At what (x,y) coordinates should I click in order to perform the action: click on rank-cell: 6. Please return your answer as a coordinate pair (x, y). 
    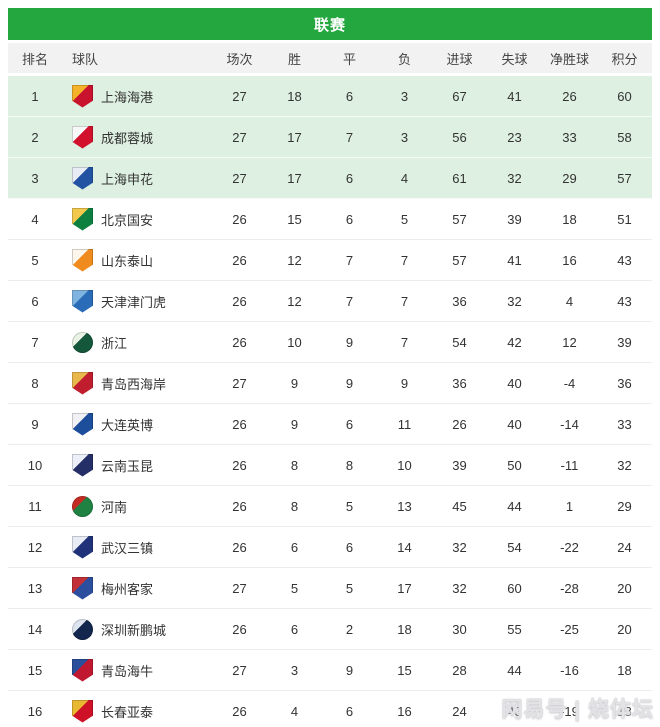
    Looking at the image, I should click on (35, 301).